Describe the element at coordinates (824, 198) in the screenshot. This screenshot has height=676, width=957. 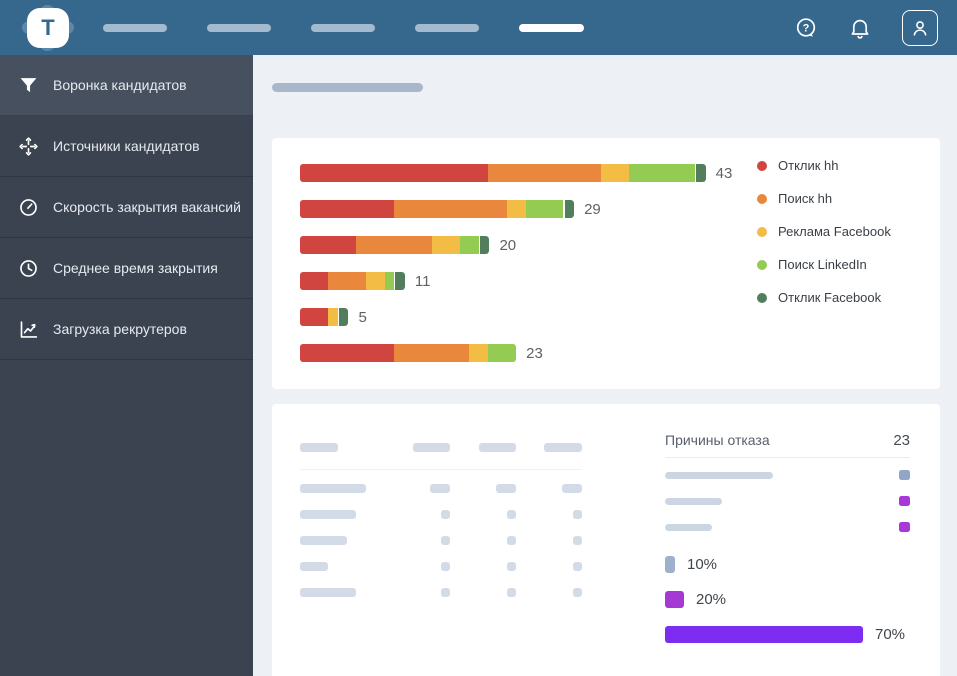
I see `legend-item: Поиск hh` at that location.